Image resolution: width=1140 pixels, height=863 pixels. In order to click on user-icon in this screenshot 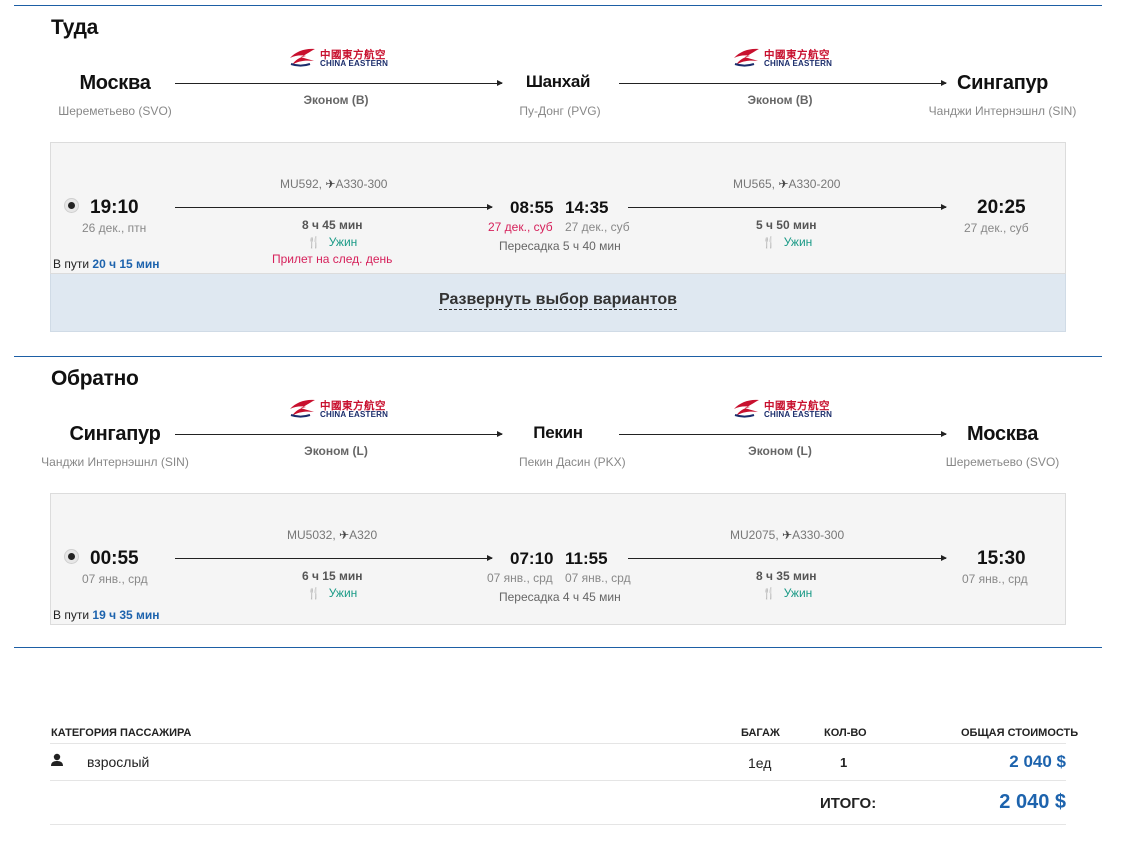, I will do `click(57, 759)`.